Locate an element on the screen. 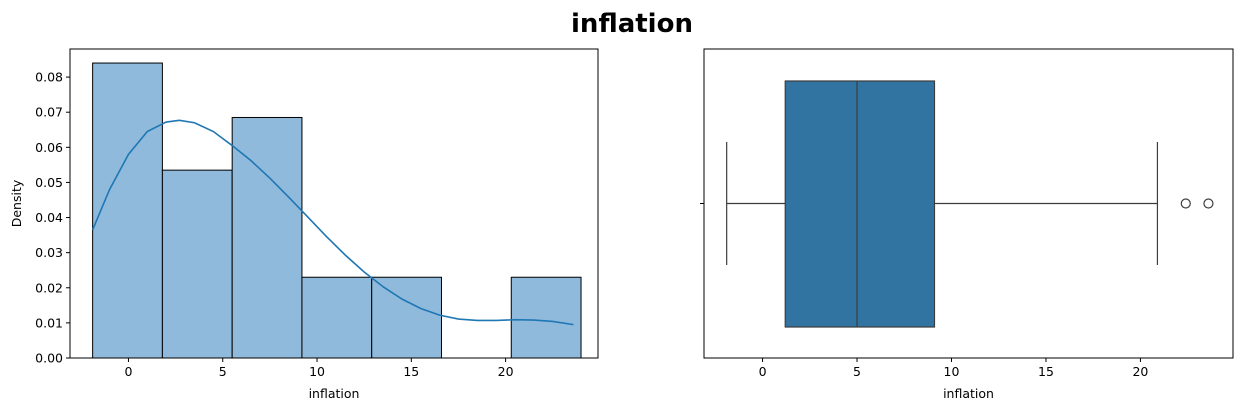  histogram-x-ticks: 0 5 10 15 20 is located at coordinates (319, 368).